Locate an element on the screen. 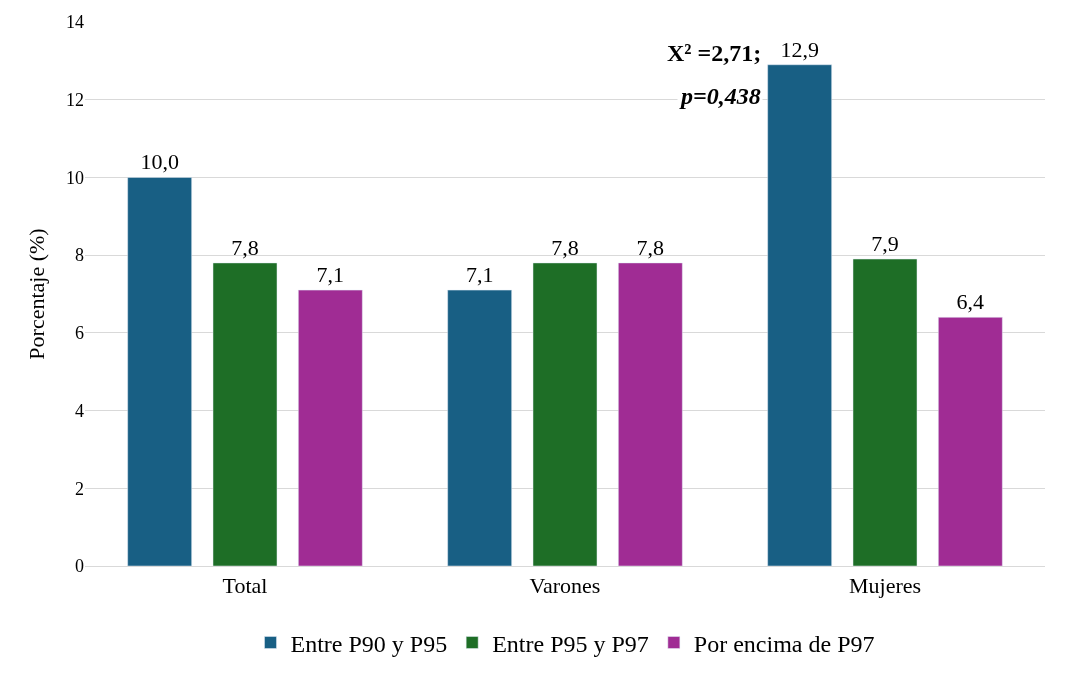 The width and height of the screenshot is (1075, 677). data-label: 6,4 is located at coordinates (970, 302).